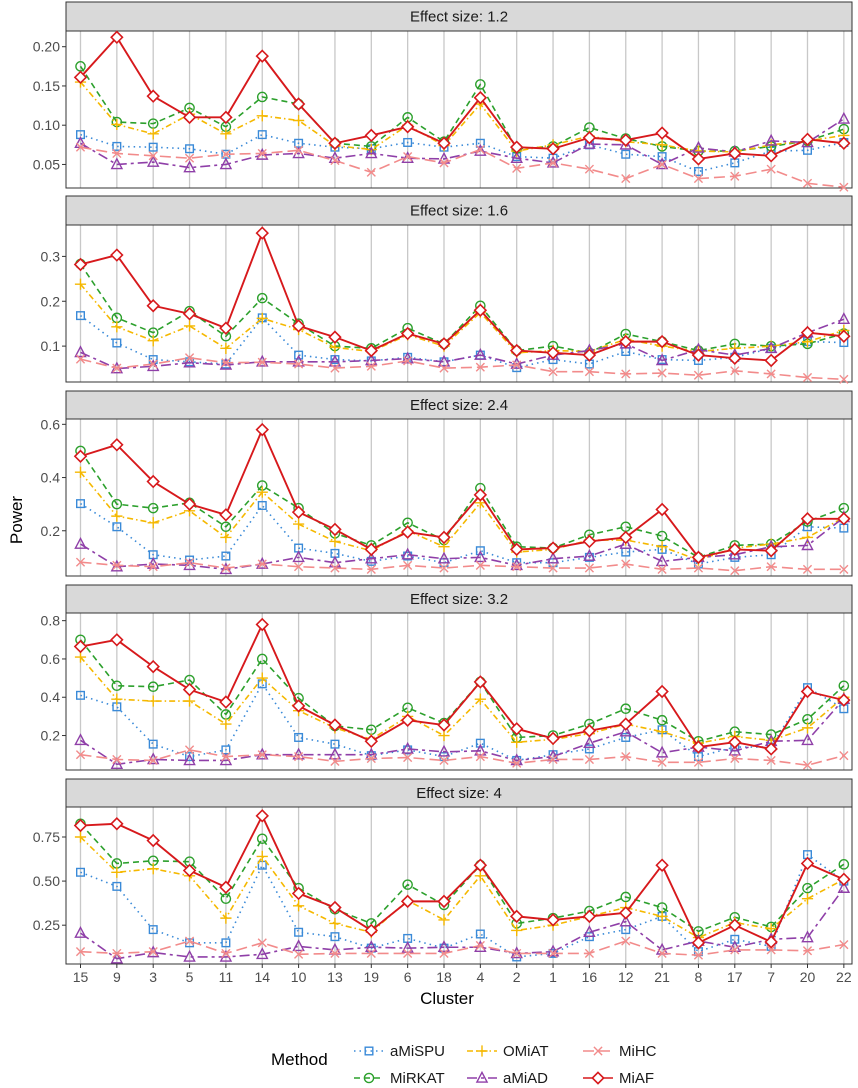  Describe the element at coordinates (771, 977) in the screenshot. I see `x-tick-label: 7` at that location.